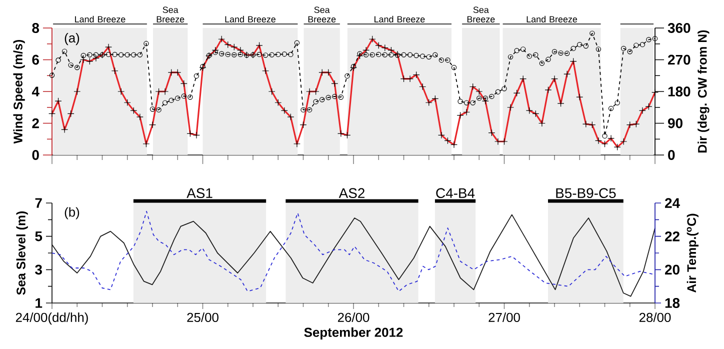  I want to click on band-label: AS1, so click(199, 193).